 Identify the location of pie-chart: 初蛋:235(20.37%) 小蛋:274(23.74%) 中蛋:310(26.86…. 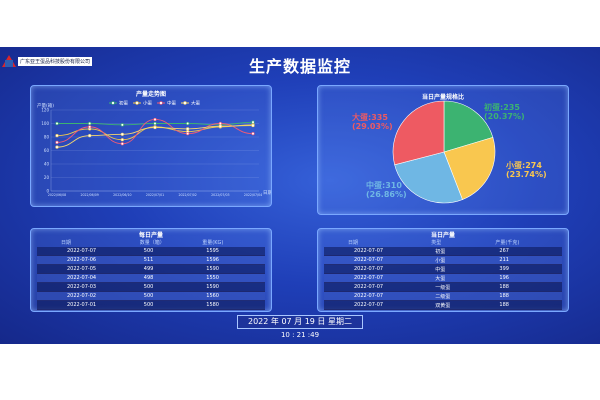
(449, 152).